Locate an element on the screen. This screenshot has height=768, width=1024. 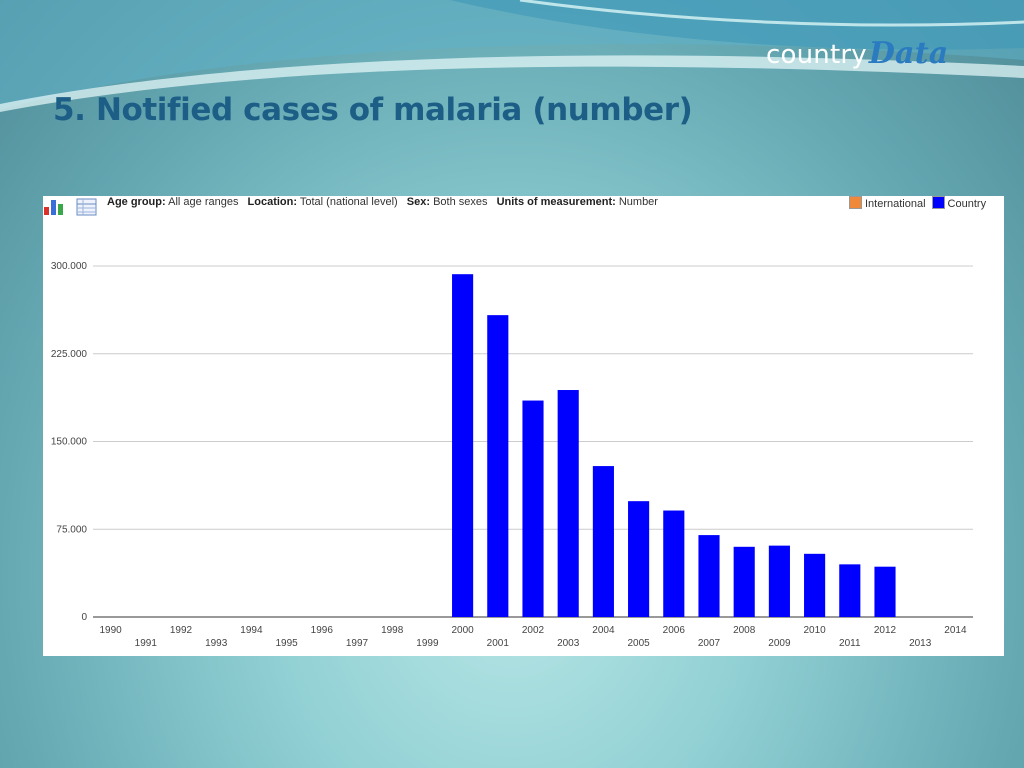
chart-legend: International Country is located at coordinates (920, 204).